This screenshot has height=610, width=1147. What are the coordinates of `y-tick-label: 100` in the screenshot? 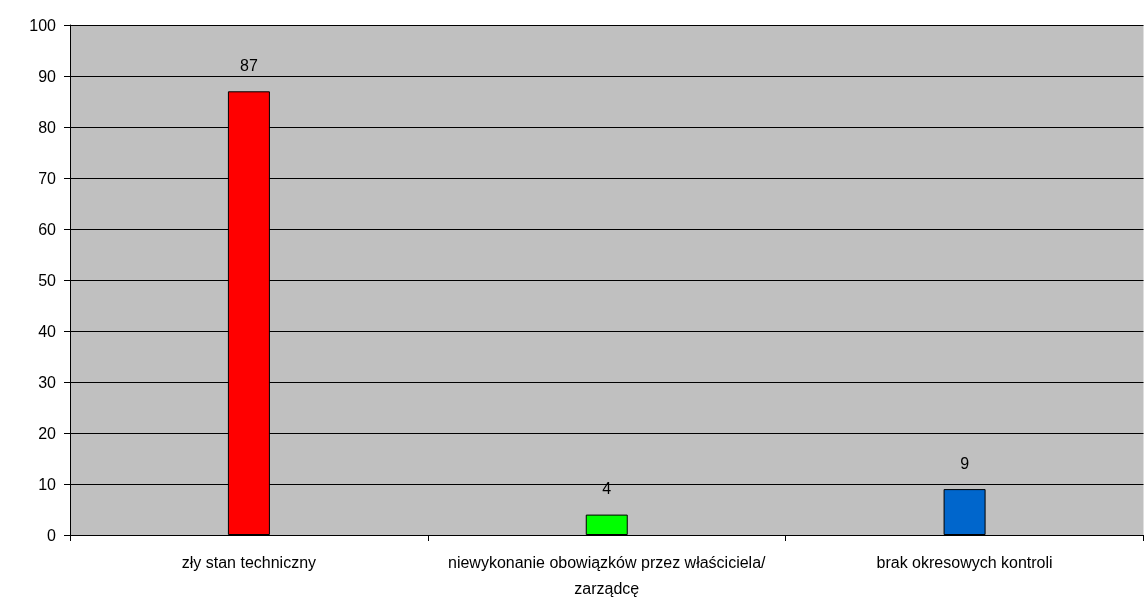 It's located at (43, 25).